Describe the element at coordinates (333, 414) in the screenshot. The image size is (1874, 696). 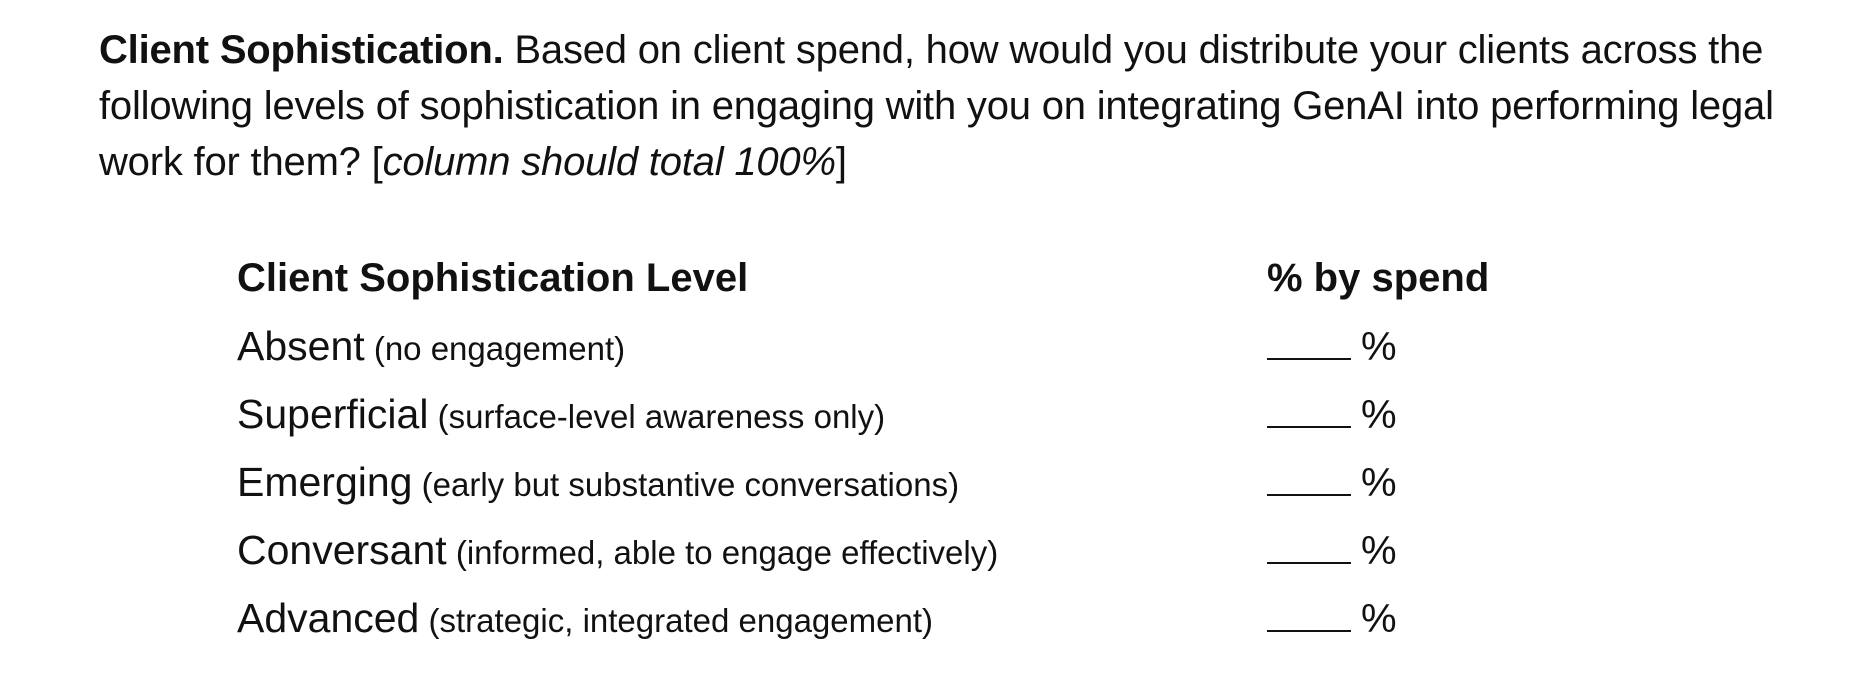
I see `level-name: Superficial` at that location.